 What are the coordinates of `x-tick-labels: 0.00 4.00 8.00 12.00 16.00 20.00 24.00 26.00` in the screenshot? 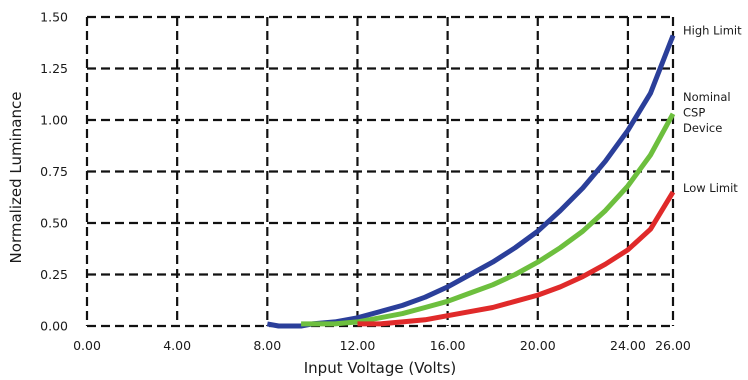 It's located at (382, 345).